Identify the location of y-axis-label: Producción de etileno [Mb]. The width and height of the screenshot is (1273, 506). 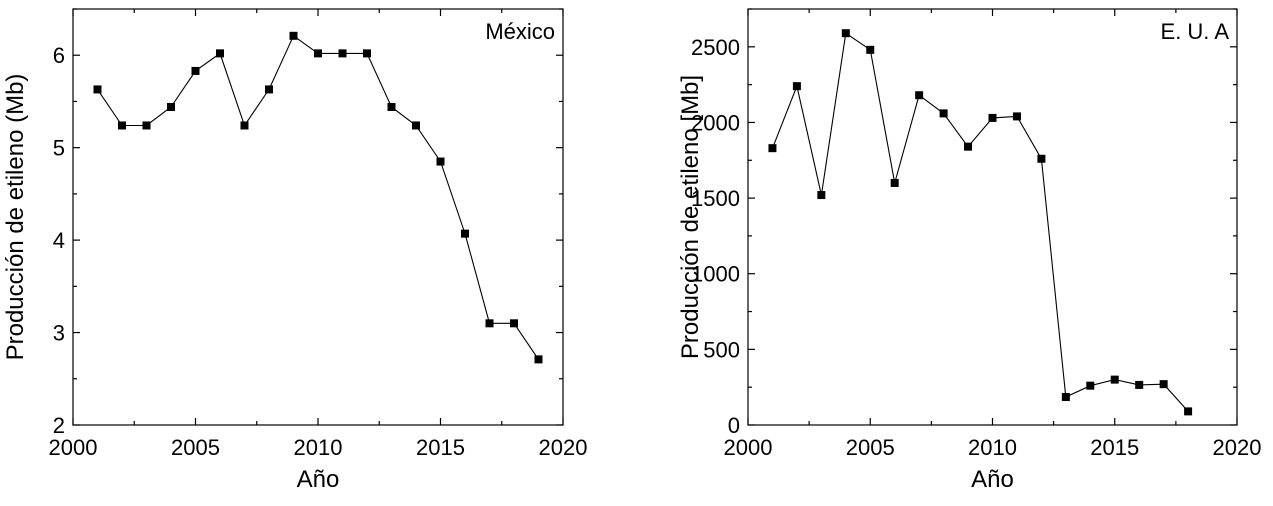
(690, 217).